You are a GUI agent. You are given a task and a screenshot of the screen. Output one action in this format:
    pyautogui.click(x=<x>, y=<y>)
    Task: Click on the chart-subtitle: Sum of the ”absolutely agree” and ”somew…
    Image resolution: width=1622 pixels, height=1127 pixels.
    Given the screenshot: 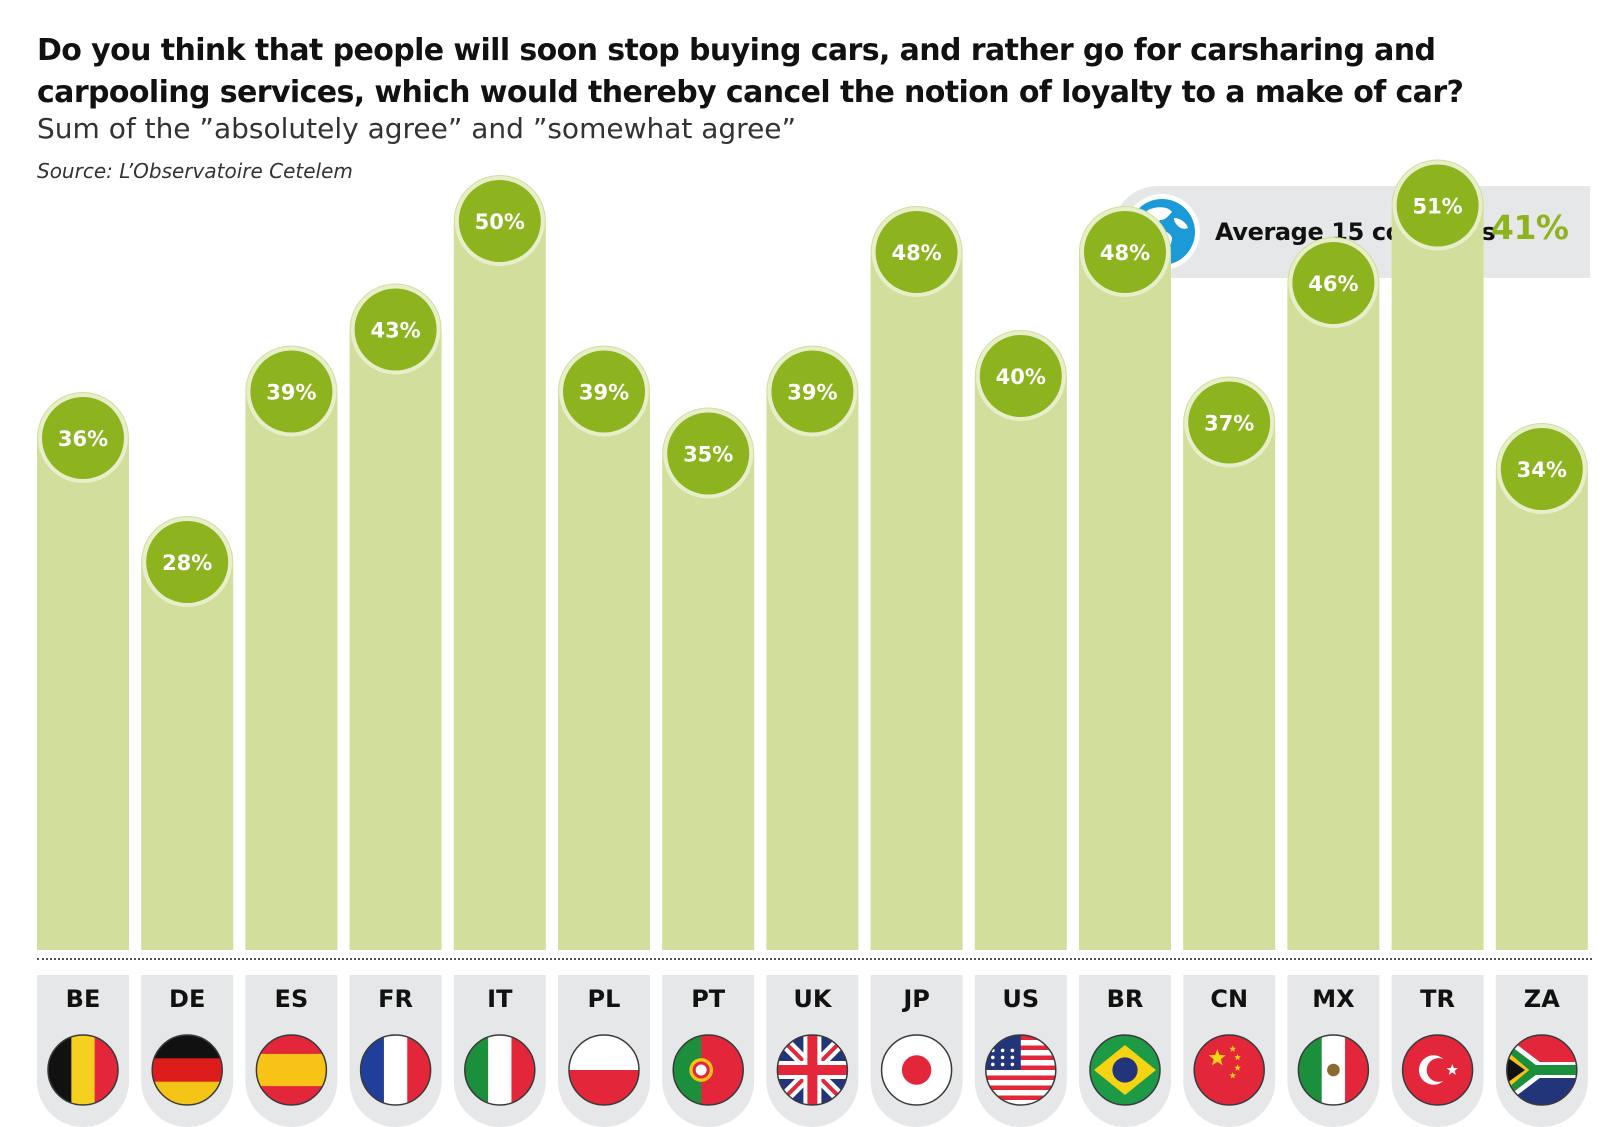 What is the action you would take?
    pyautogui.click(x=417, y=128)
    